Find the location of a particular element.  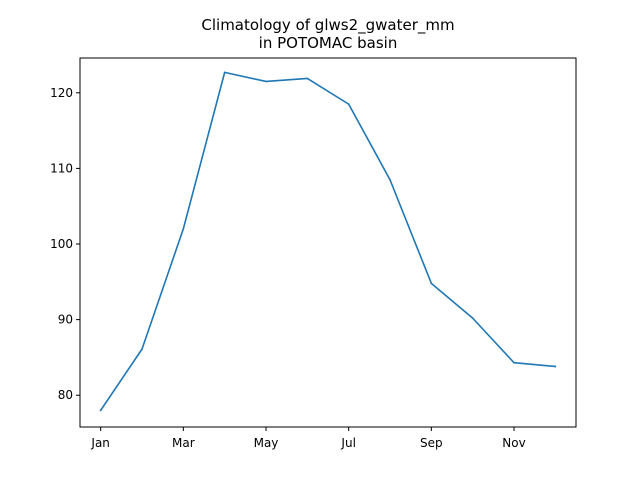

x-tick-label: Sep is located at coordinates (431, 443).